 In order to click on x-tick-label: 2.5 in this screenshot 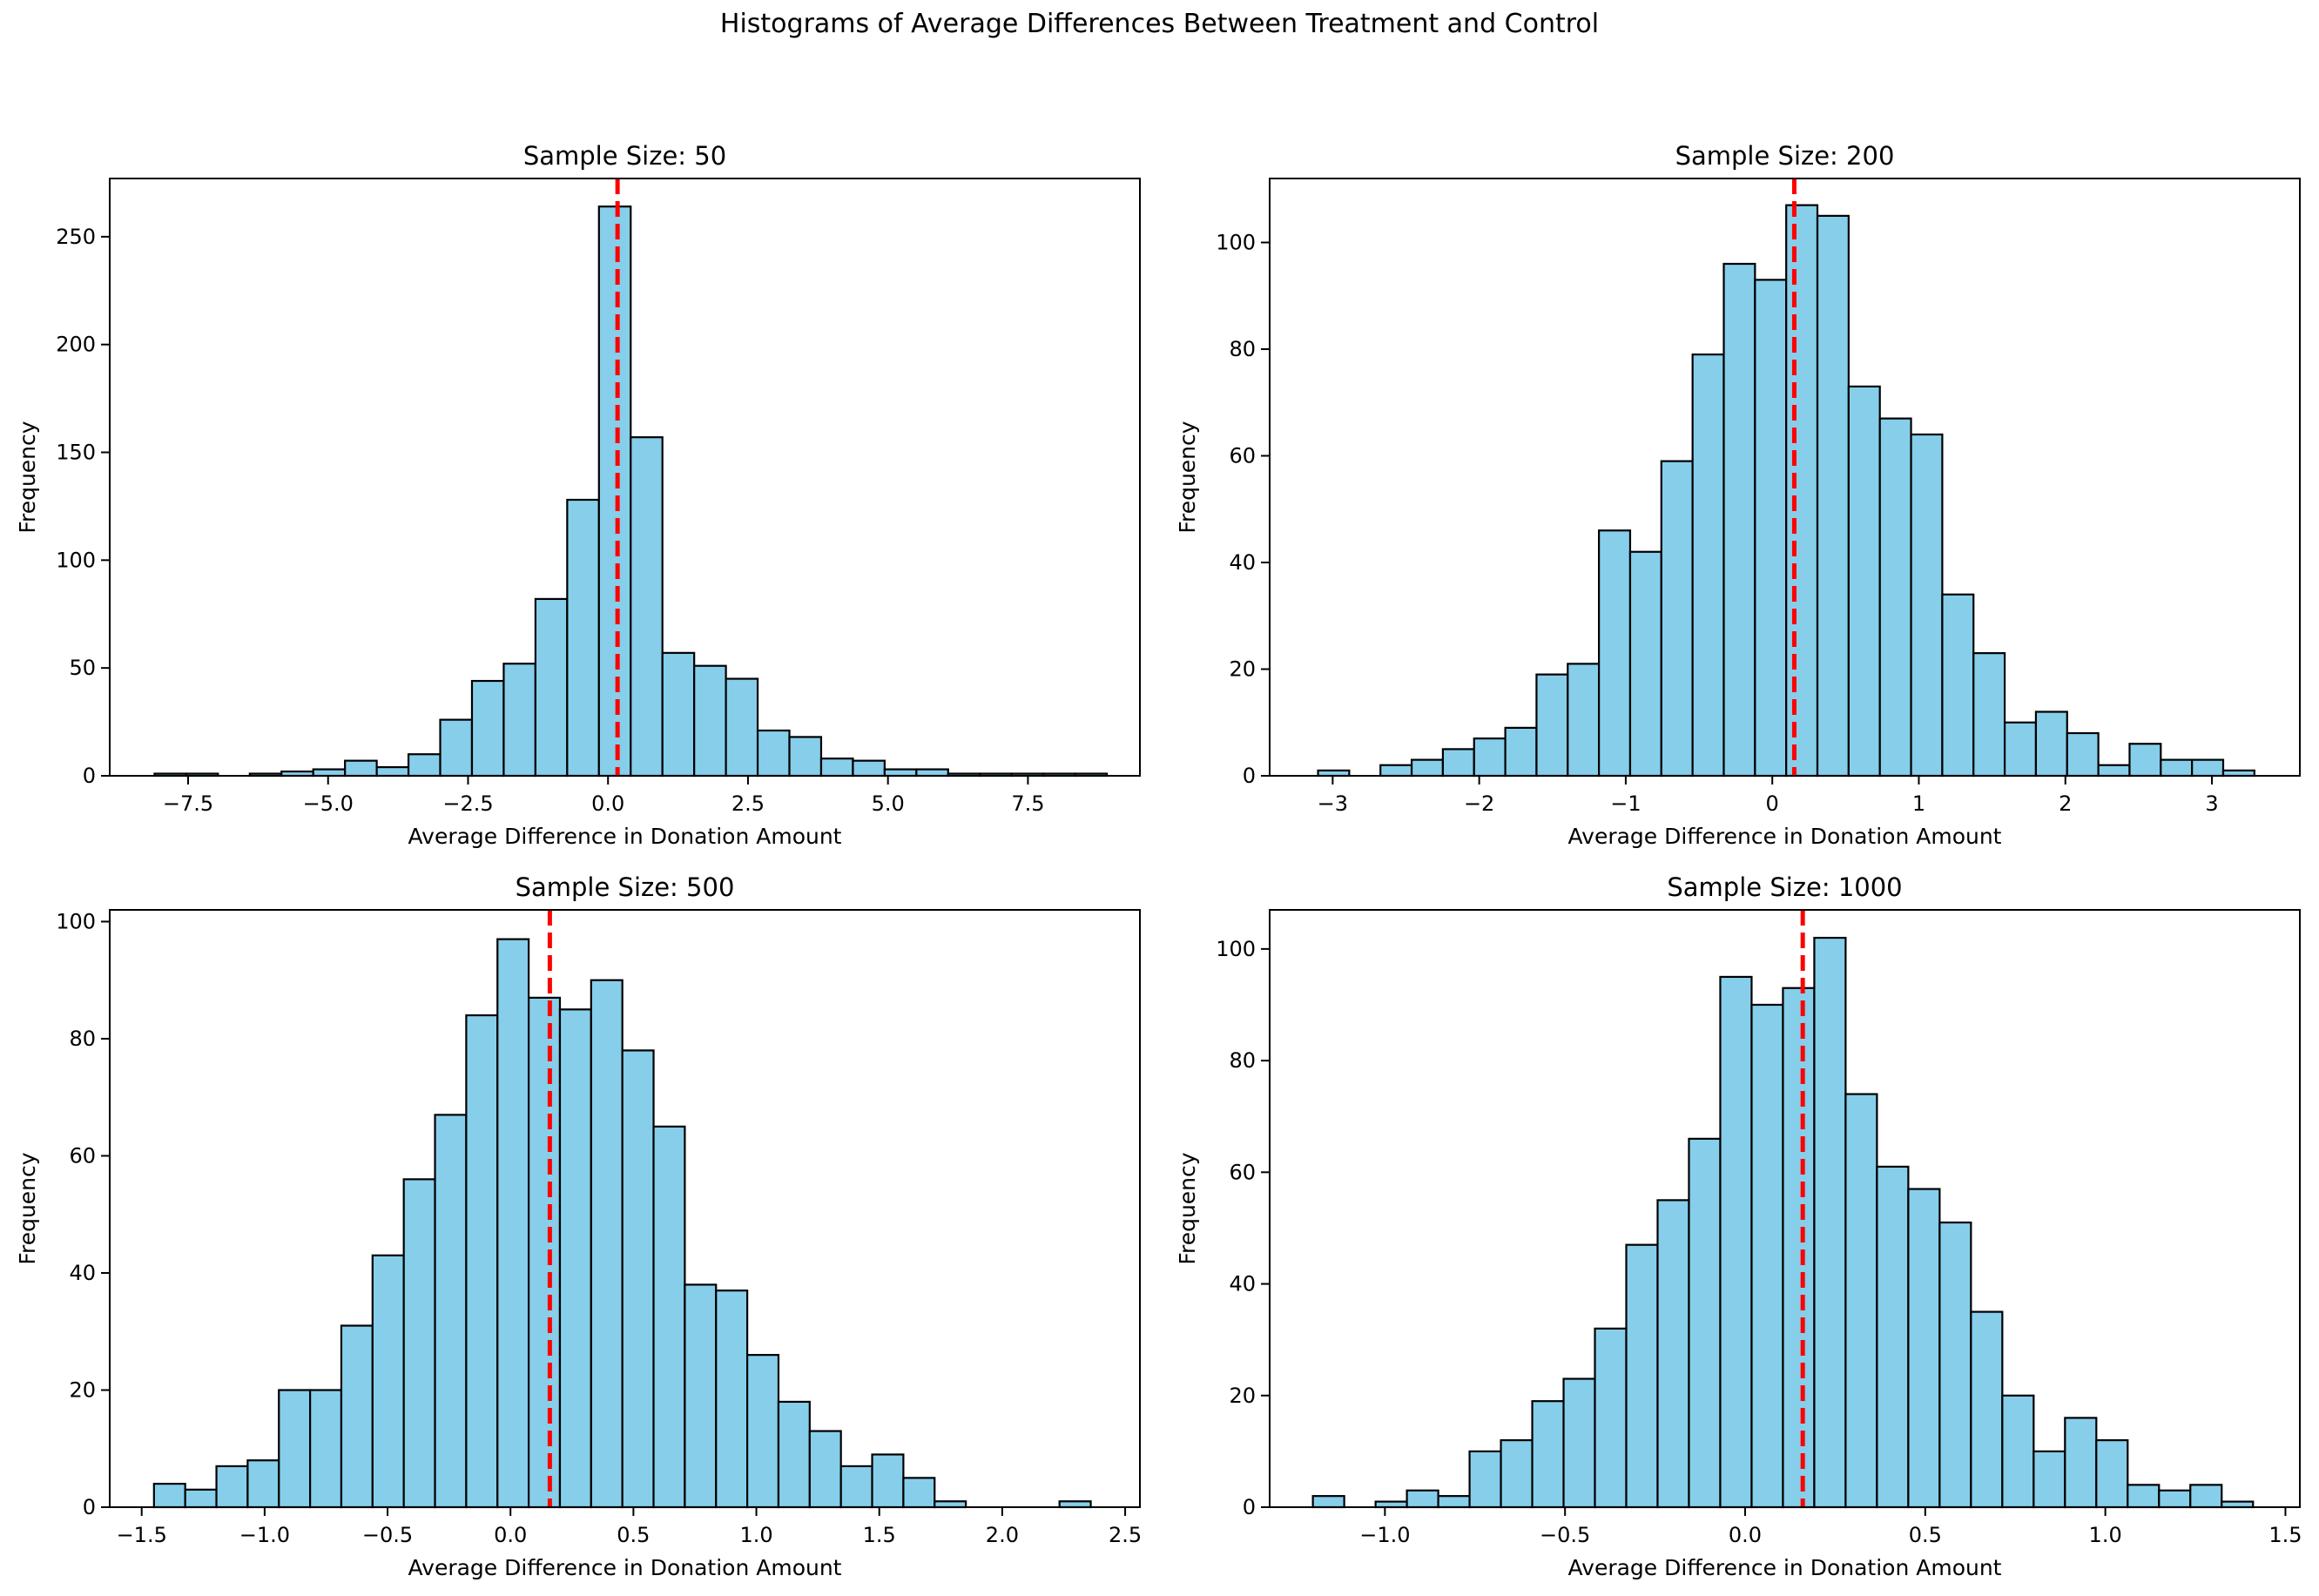, I will do `click(748, 803)`.